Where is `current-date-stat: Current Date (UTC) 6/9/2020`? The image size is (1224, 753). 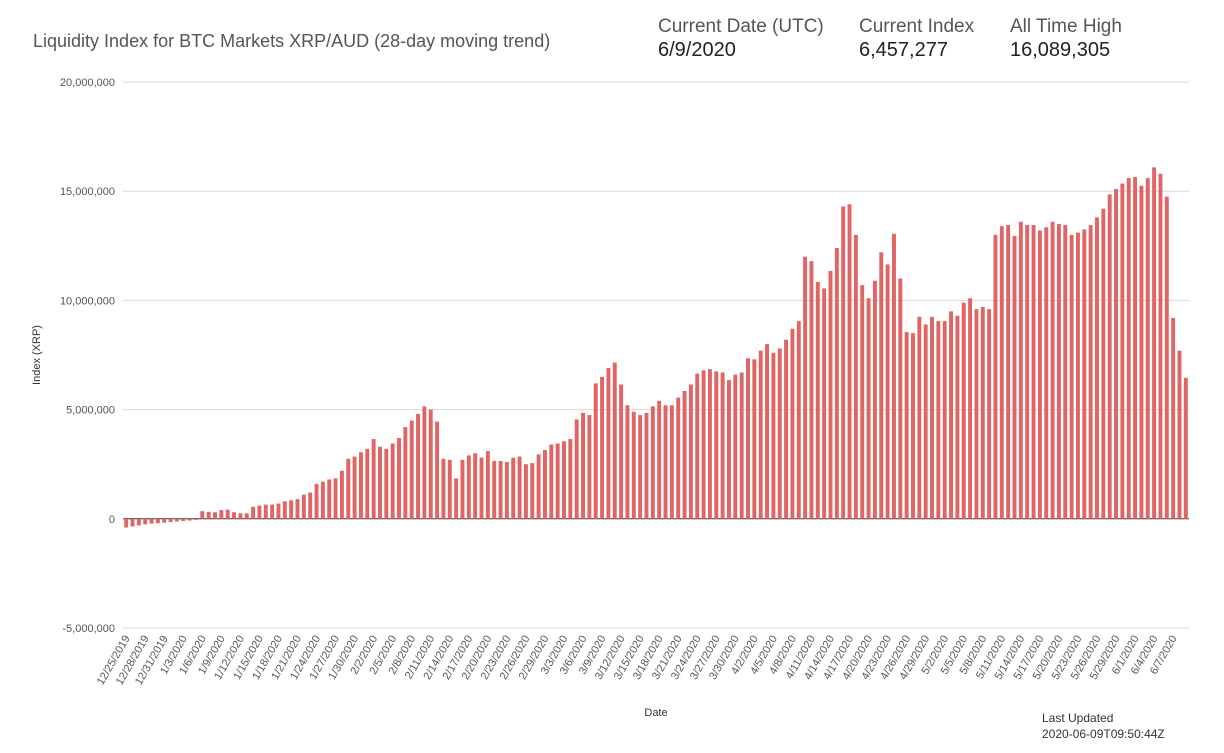 current-date-stat: Current Date (UTC) 6/9/2020 is located at coordinates (741, 39).